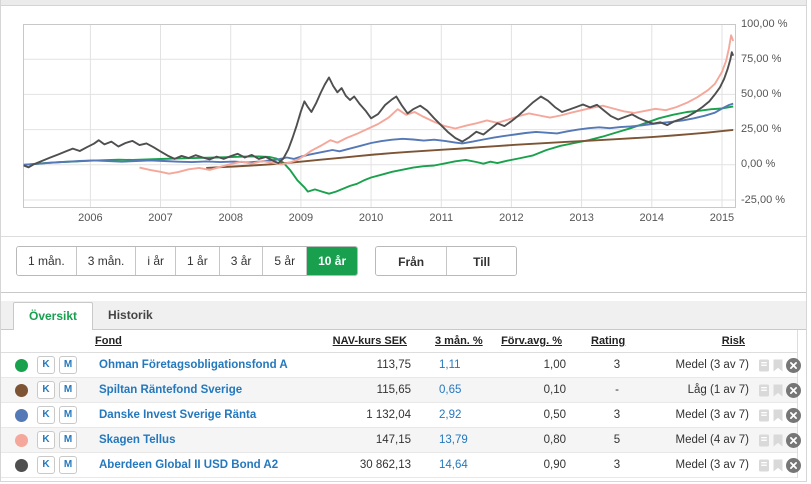 This screenshot has height=484, width=811. What do you see at coordinates (230, 218) in the screenshot?
I see `x-tick-label: 2008` at bounding box center [230, 218].